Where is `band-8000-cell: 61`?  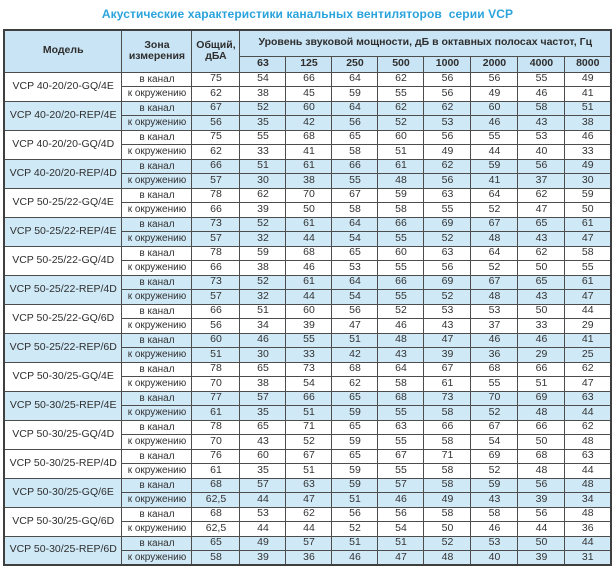 band-8000-cell: 61 is located at coordinates (588, 224).